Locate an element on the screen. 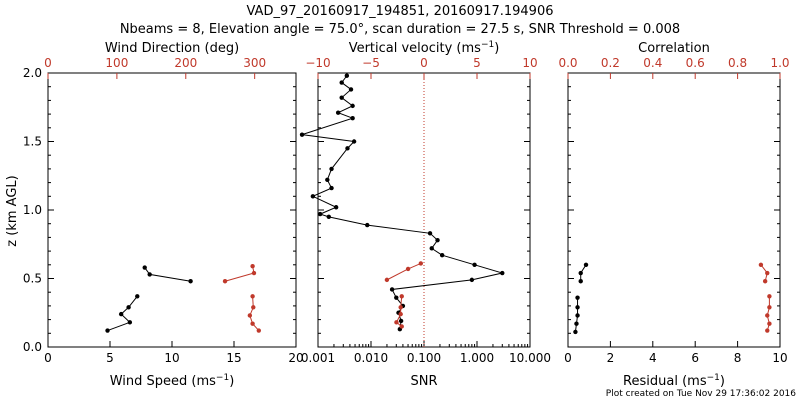 The height and width of the screenshot is (400, 800). x-bottom-tick-label: 10.000 is located at coordinates (530, 358).